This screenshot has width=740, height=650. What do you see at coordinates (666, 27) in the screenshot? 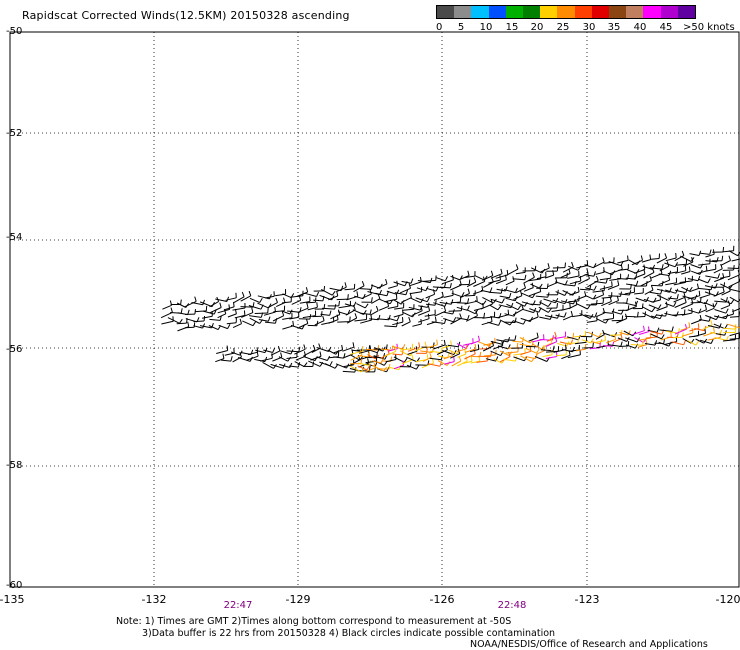
I see `legend-label: 45` at bounding box center [666, 27].